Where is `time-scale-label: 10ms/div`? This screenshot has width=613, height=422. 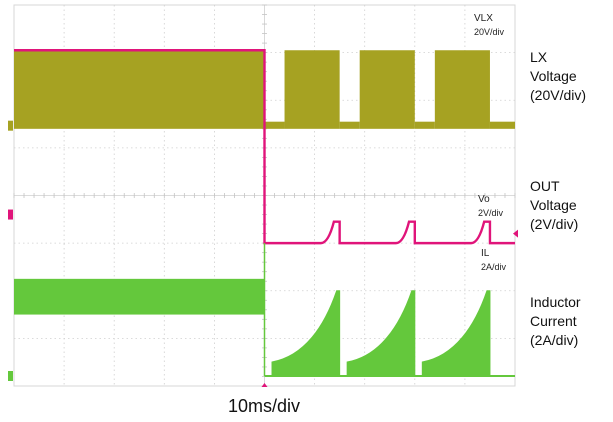 time-scale-label: 10ms/div is located at coordinates (264, 406).